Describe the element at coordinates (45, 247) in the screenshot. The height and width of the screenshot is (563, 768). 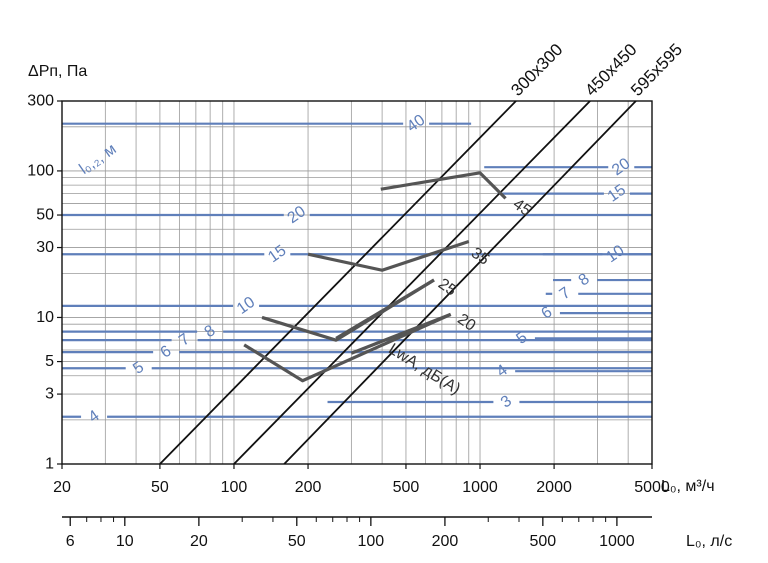
I see `y-tick-label: 30` at that location.